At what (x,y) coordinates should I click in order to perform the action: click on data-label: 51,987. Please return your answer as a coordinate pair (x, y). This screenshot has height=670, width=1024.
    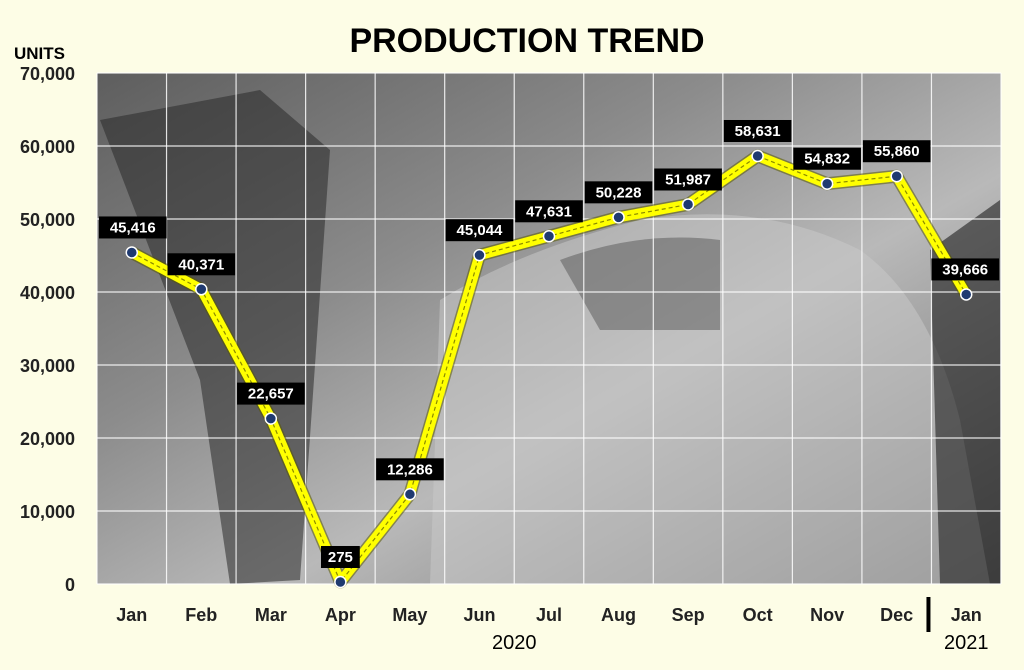
    Looking at the image, I should click on (688, 179).